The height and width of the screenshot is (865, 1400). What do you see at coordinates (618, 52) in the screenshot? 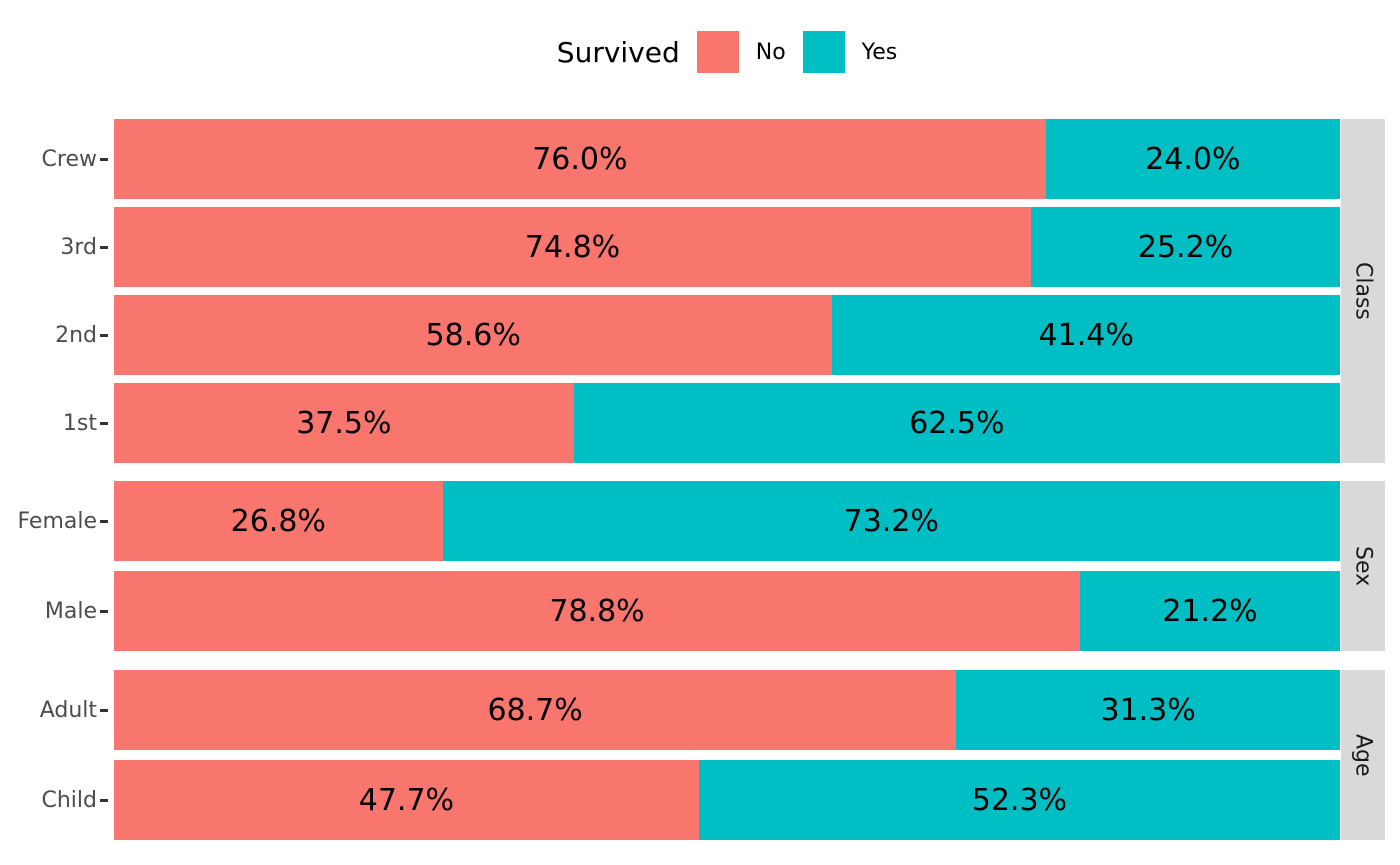
I see `legend-title: Survived` at bounding box center [618, 52].